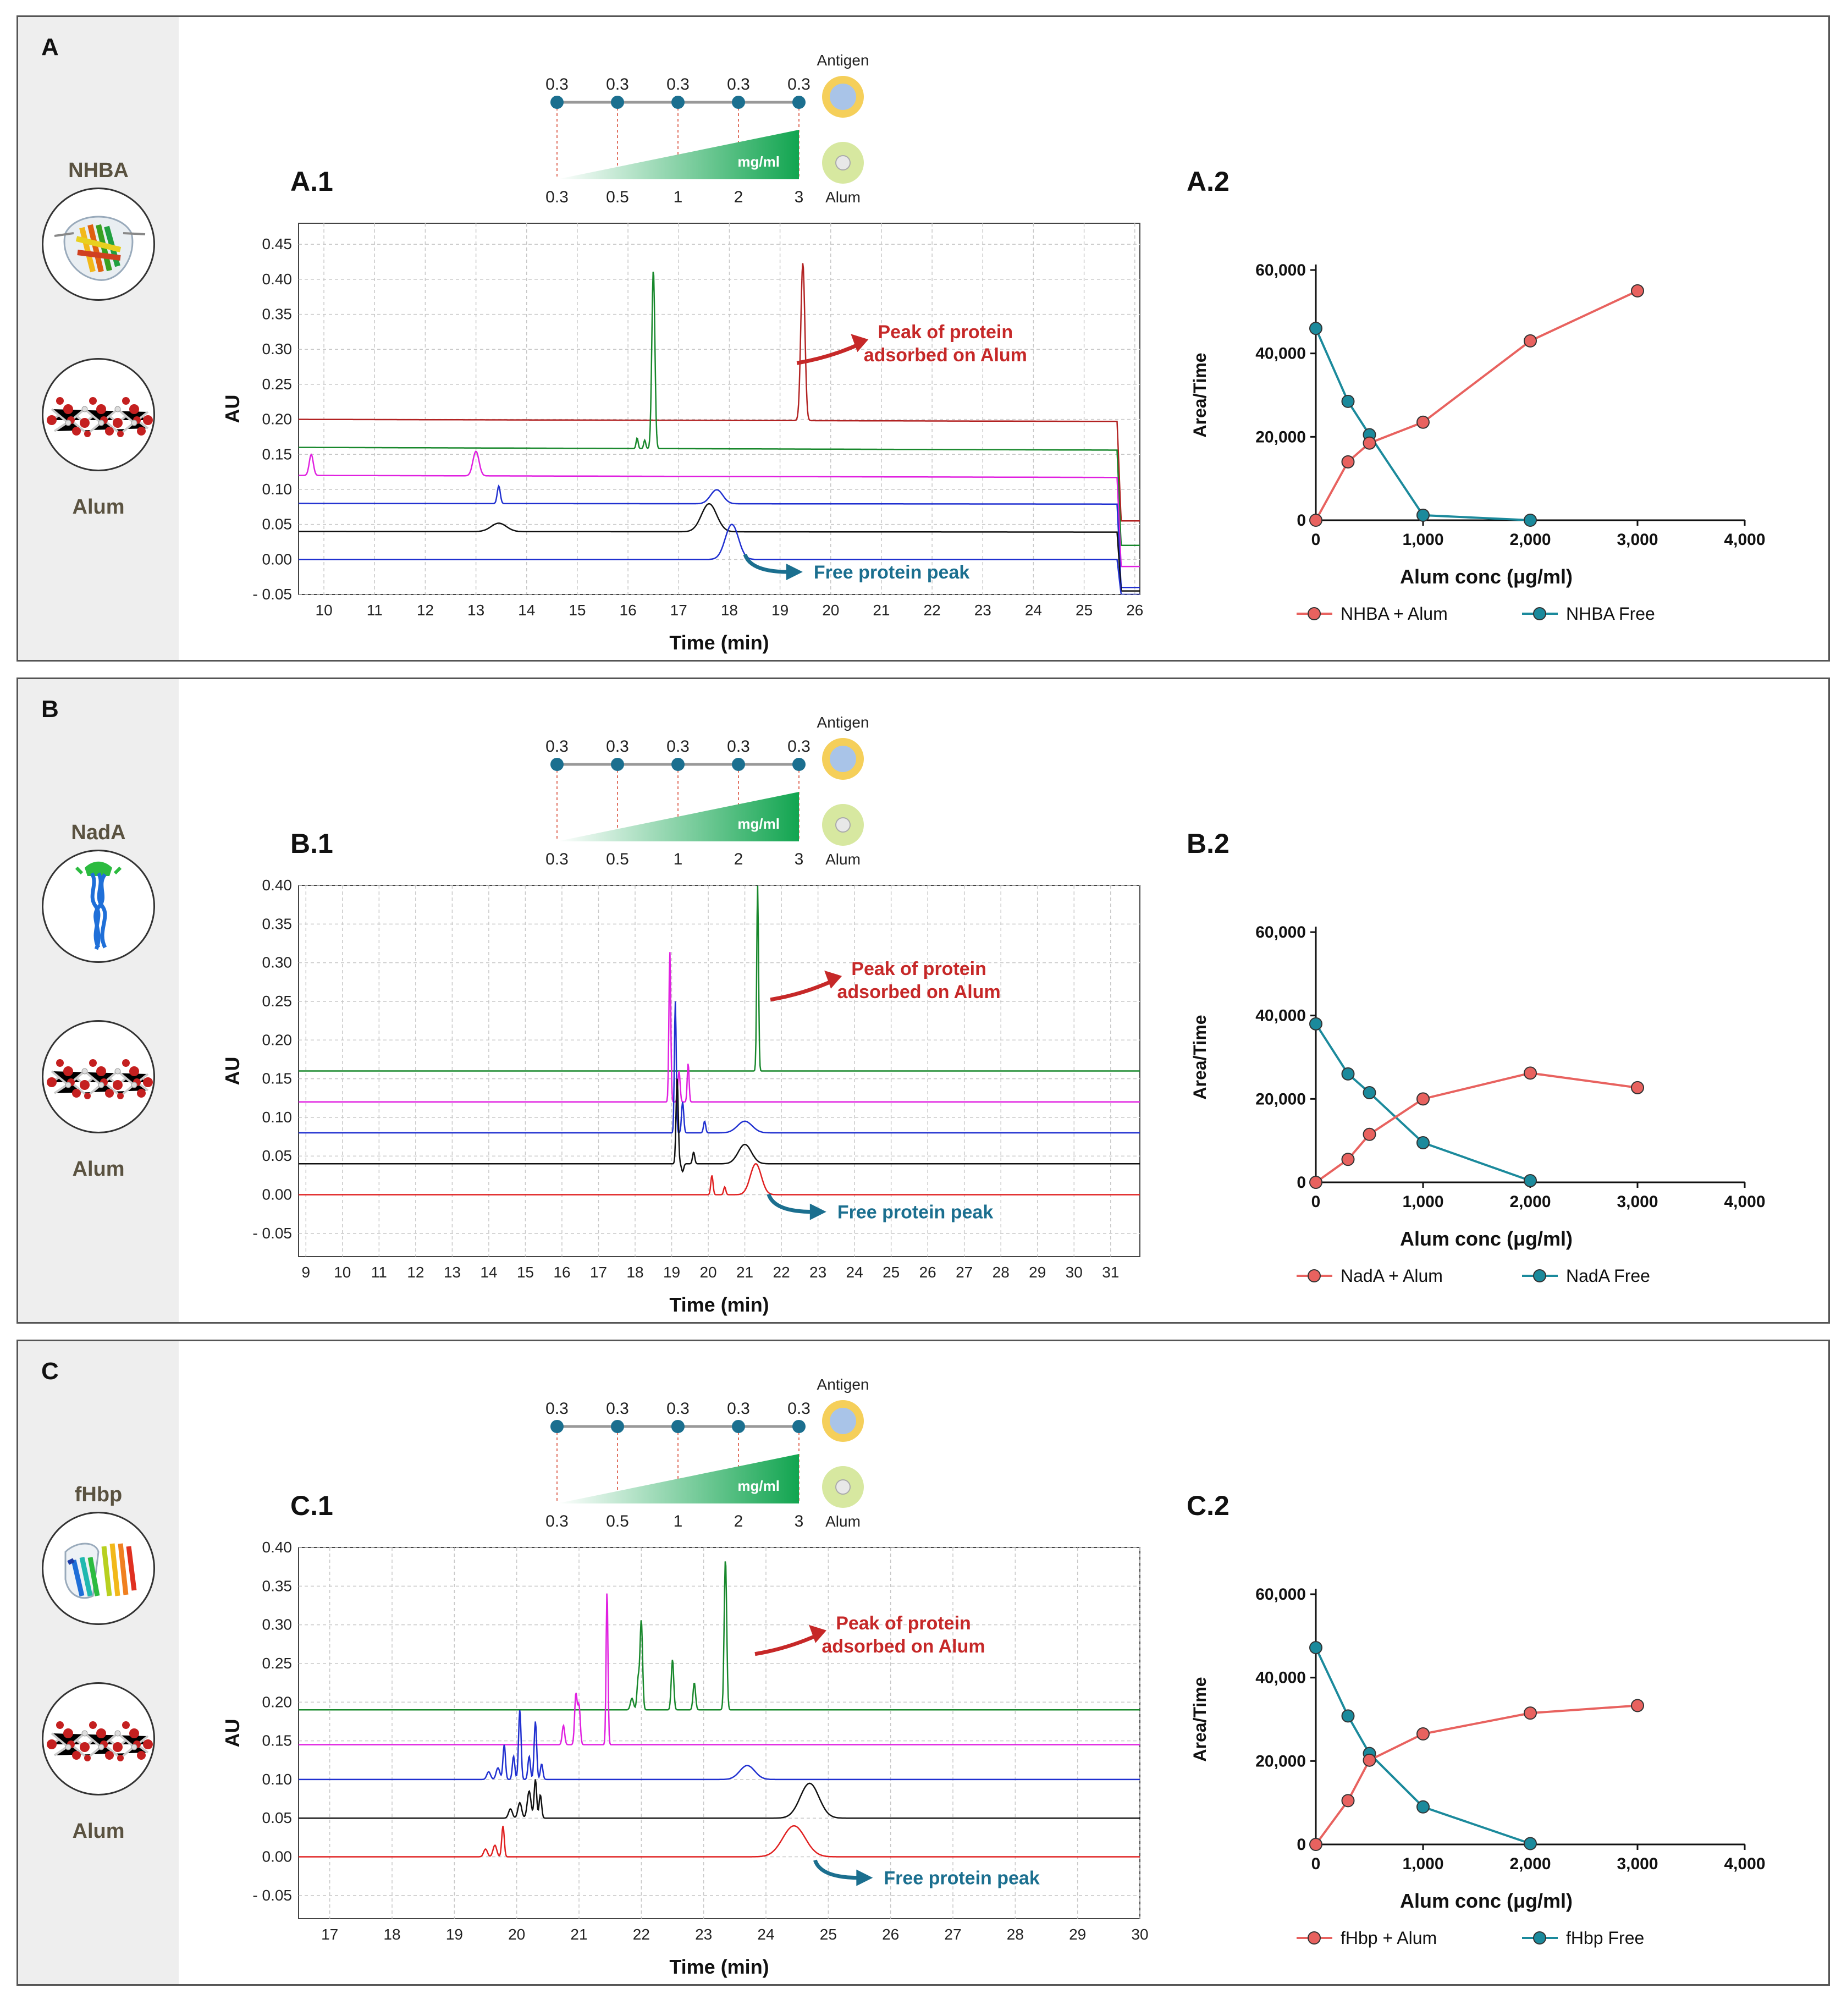 Image resolution: width=1847 pixels, height=2016 pixels. What do you see at coordinates (1301, 1845) in the screenshot?
I see `y-tick-label: 0` at bounding box center [1301, 1845].